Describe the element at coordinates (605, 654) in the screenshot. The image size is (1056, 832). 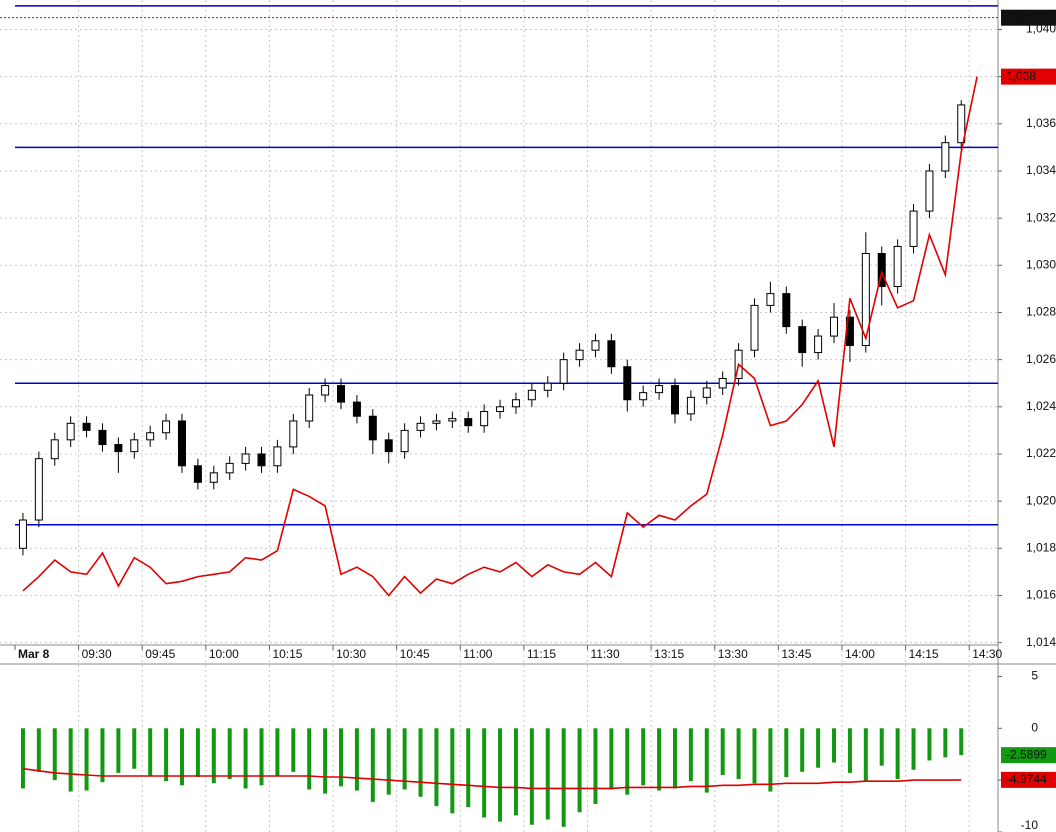
I see `x-tick-label: 11:30` at that location.